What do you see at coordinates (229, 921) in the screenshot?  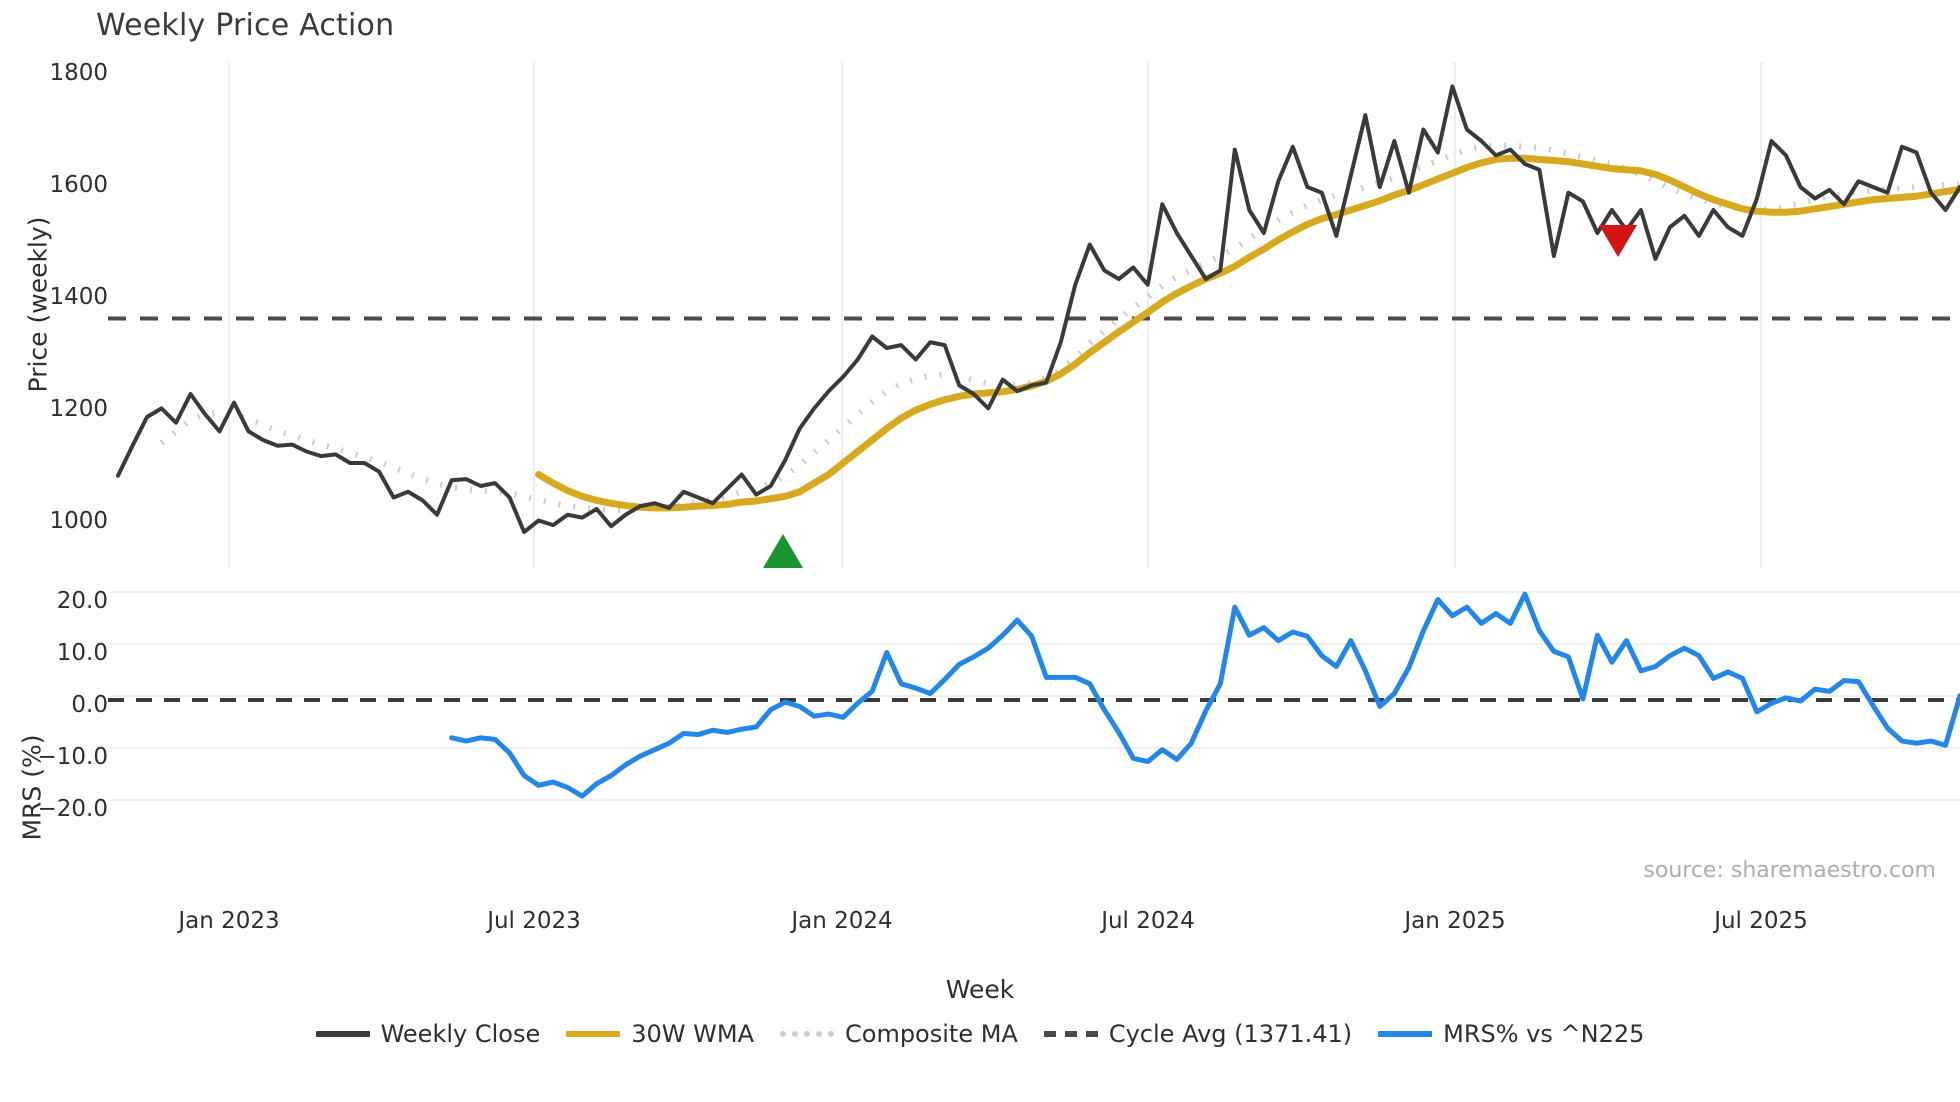 I see `xtick-jan-2023: Jan 2023` at bounding box center [229, 921].